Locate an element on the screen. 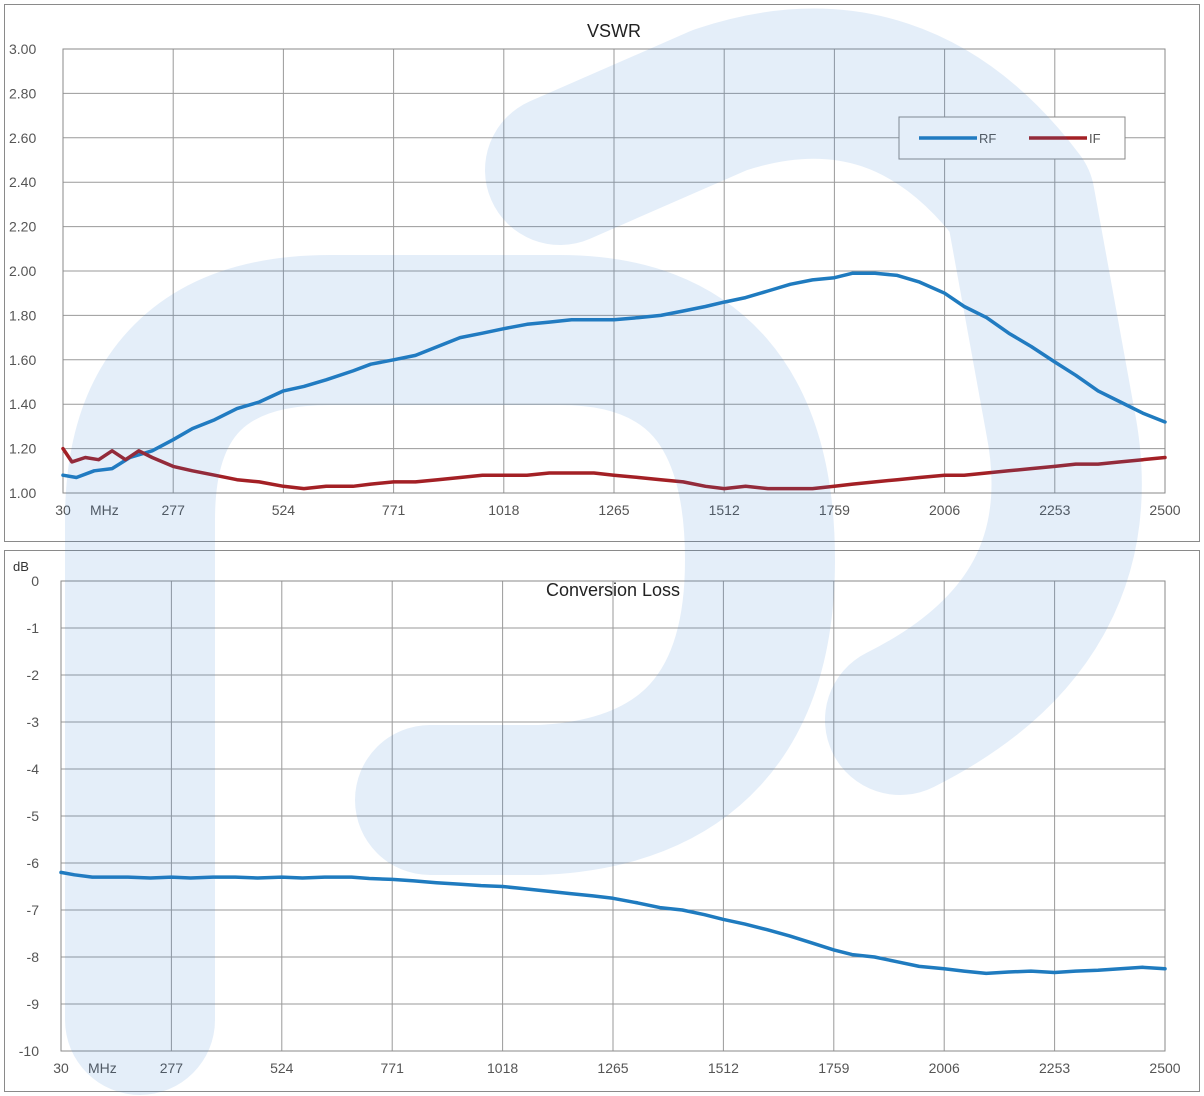 This screenshot has width=1204, height=1096. y-tick-label: -5 is located at coordinates (33, 816).